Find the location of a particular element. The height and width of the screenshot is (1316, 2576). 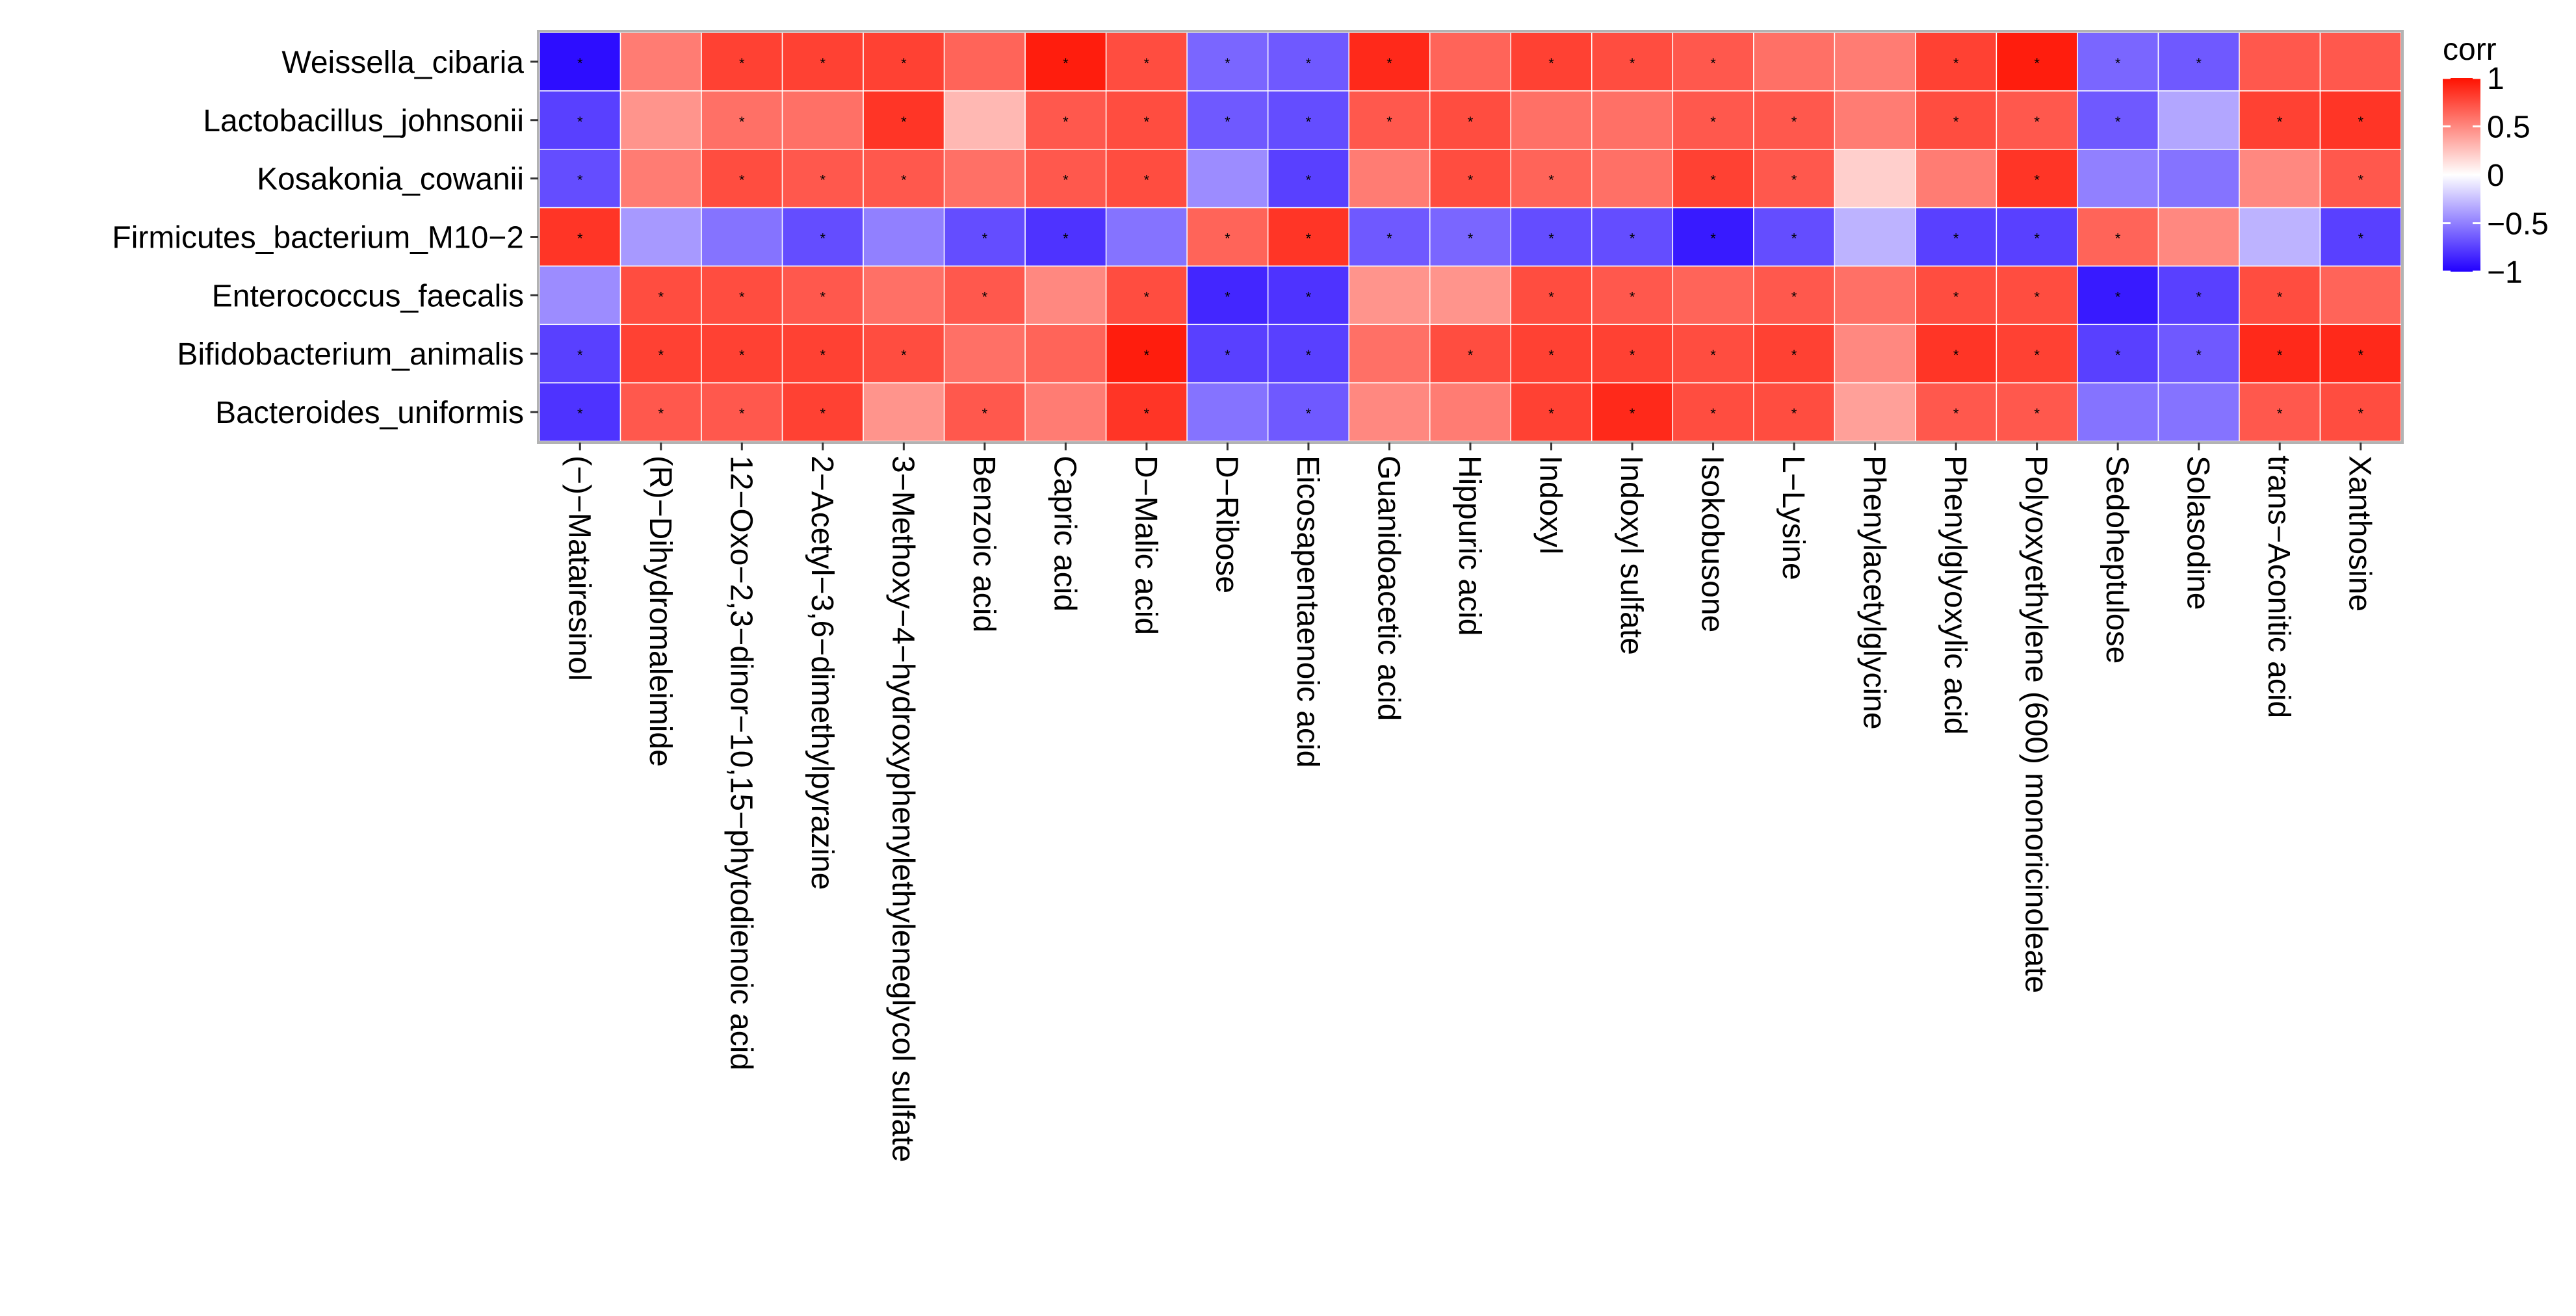

column-label: Solasodine is located at coordinates (2198, 533).